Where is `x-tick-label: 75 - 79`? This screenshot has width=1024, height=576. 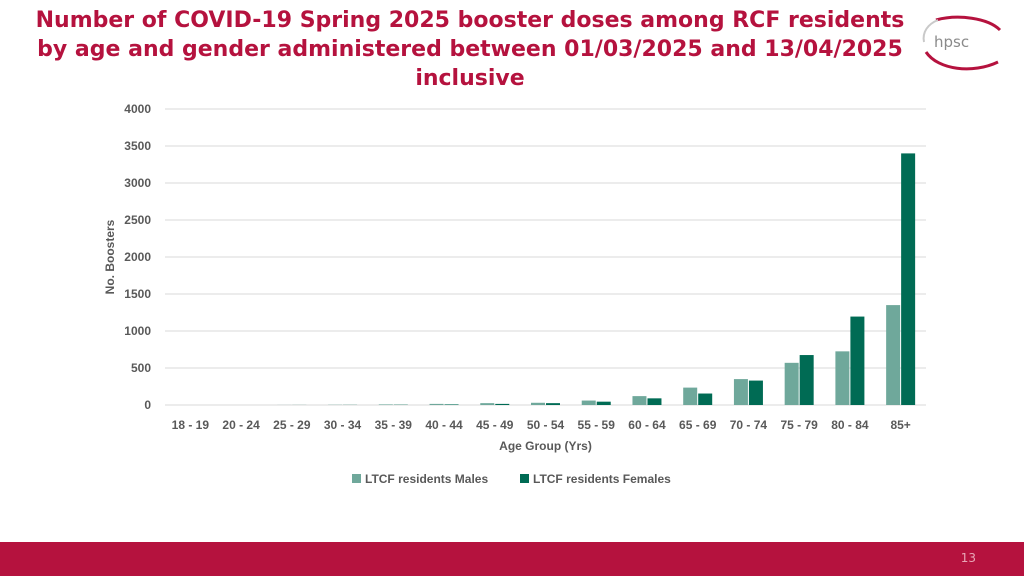
x-tick-label: 75 - 79 is located at coordinates (799, 425).